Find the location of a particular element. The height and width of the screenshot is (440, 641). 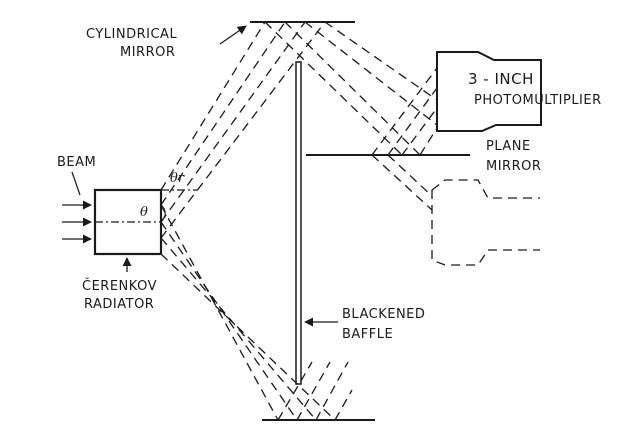

cylindrical-mirror-label-line1: CYLINDRICAL is located at coordinates (131, 34).